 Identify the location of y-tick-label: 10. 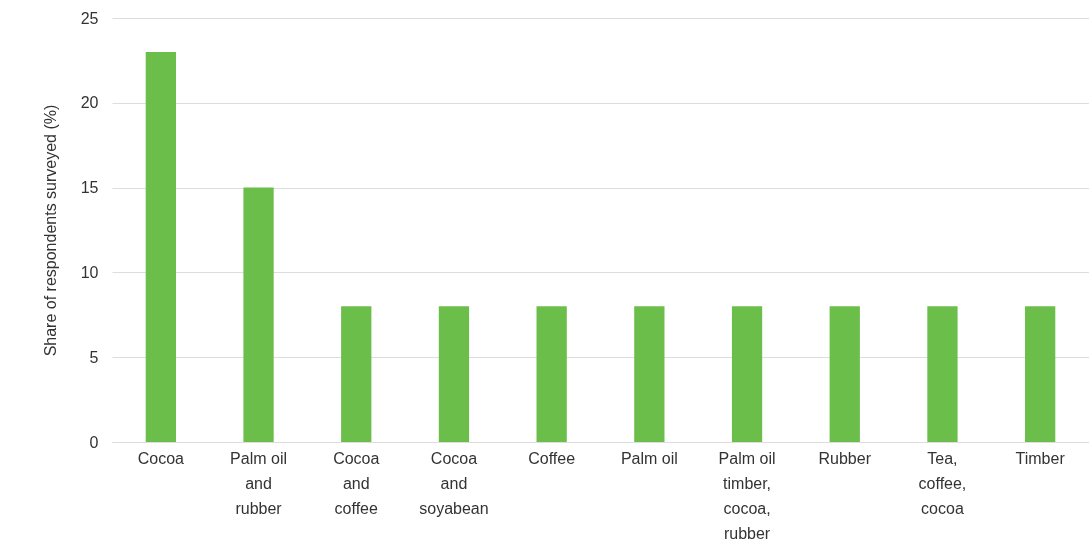
(89, 272).